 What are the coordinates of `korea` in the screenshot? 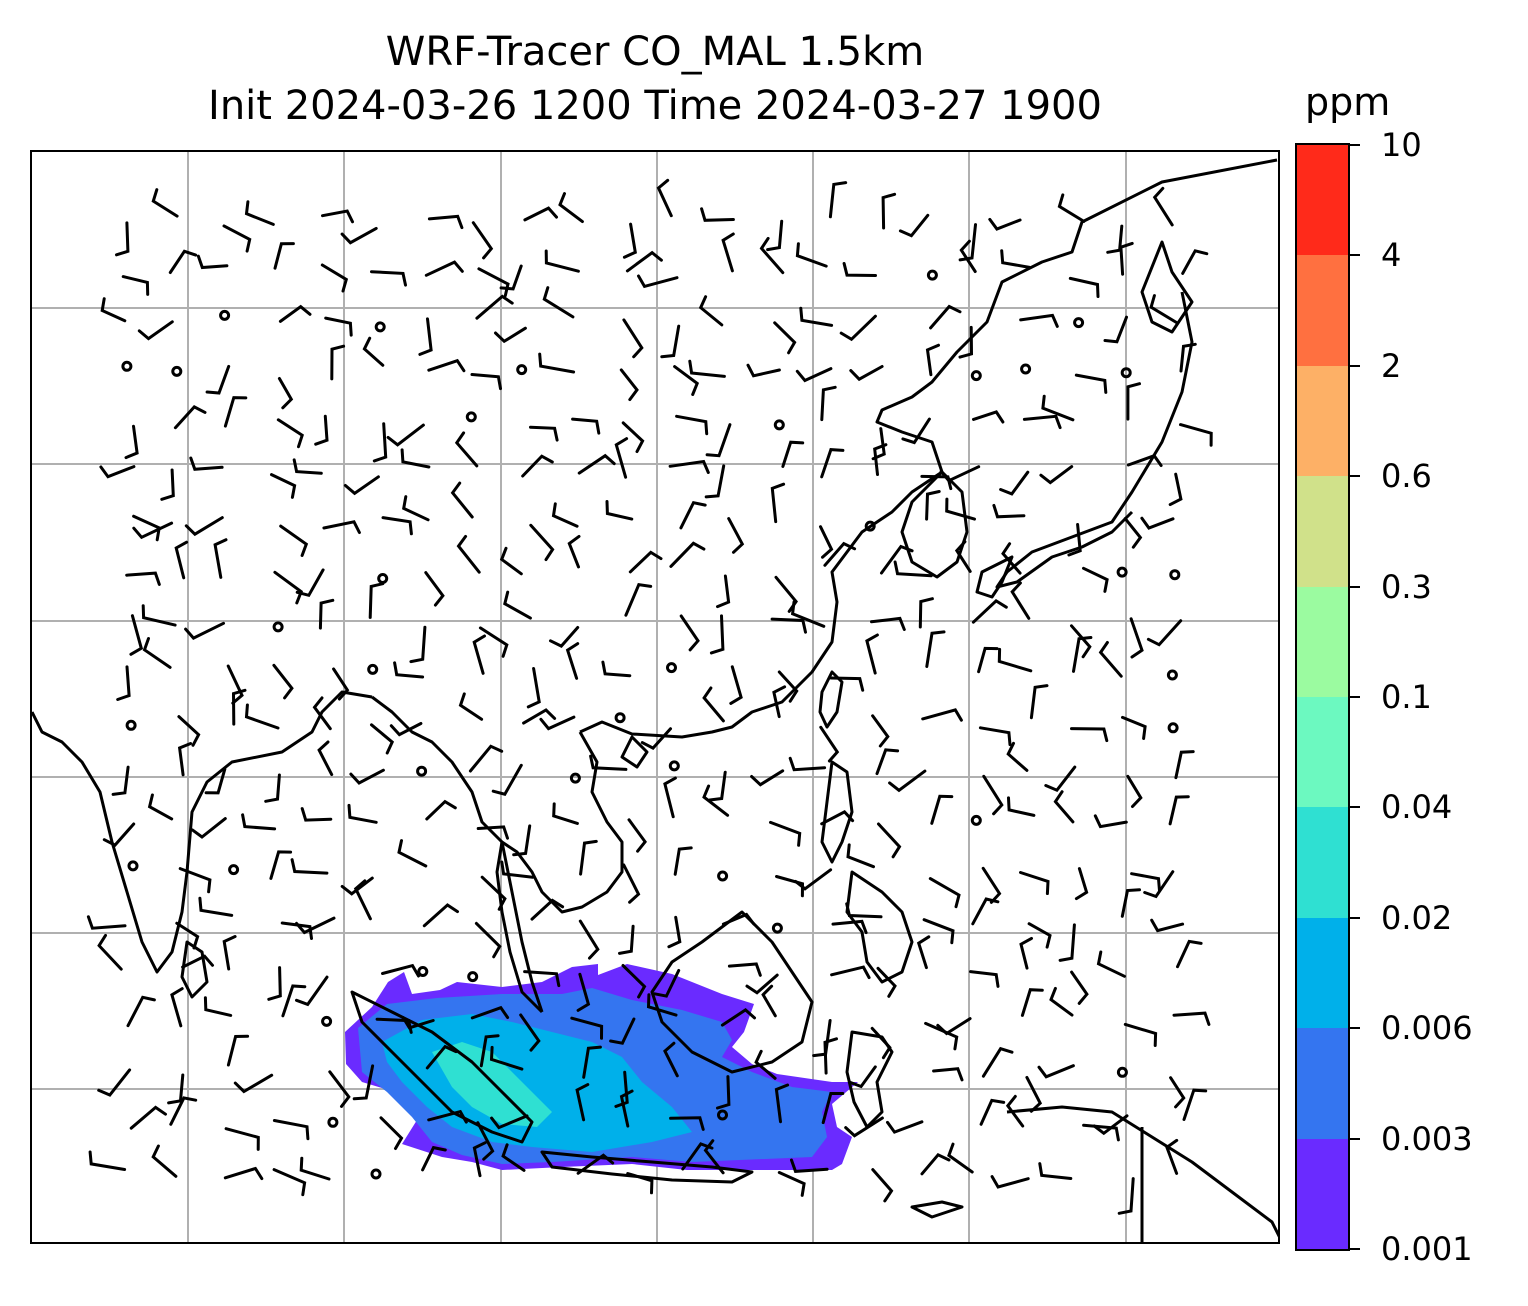 It's located at (934, 524).